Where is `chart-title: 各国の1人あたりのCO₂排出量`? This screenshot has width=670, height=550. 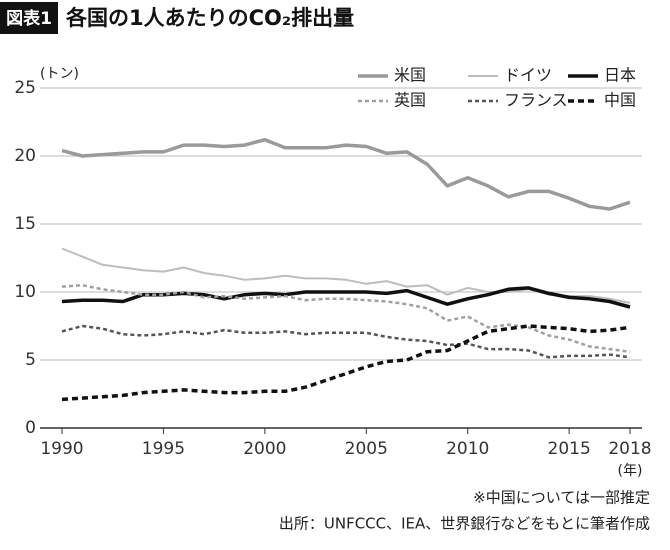
chart-title: 各国の1人あたりのCO₂排出量 is located at coordinates (209, 18).